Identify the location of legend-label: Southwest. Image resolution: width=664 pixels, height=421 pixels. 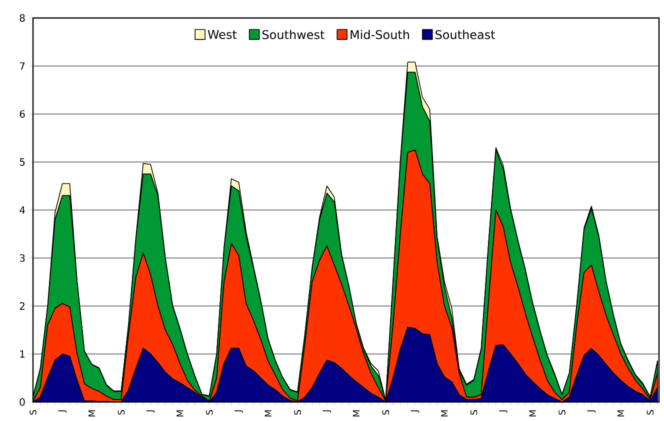
(293, 35).